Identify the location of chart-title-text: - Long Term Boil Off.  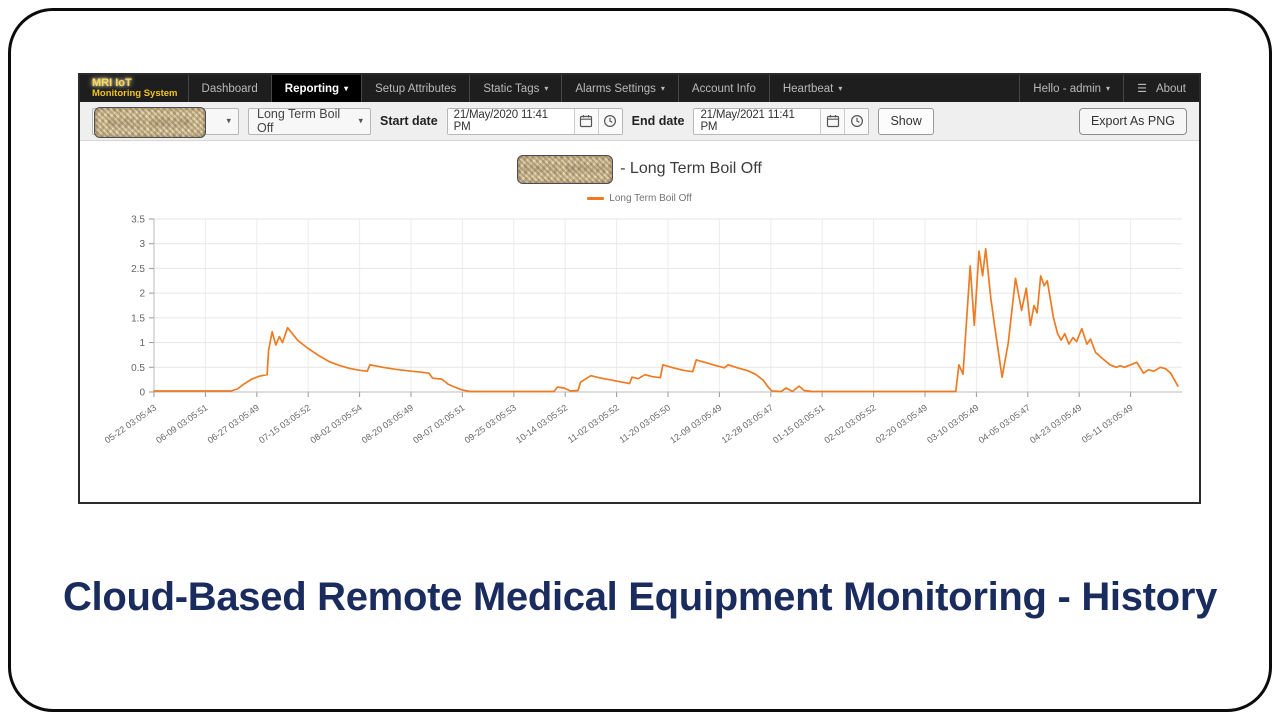
(691, 168).